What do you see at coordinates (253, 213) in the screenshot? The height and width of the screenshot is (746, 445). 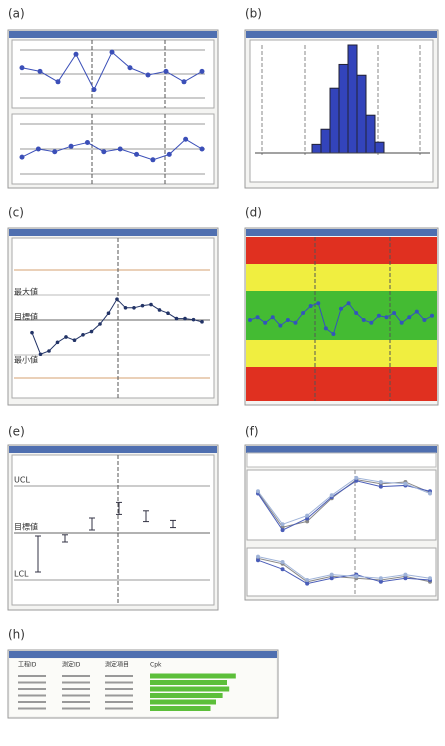 I see `panel-label: (d)` at bounding box center [253, 213].